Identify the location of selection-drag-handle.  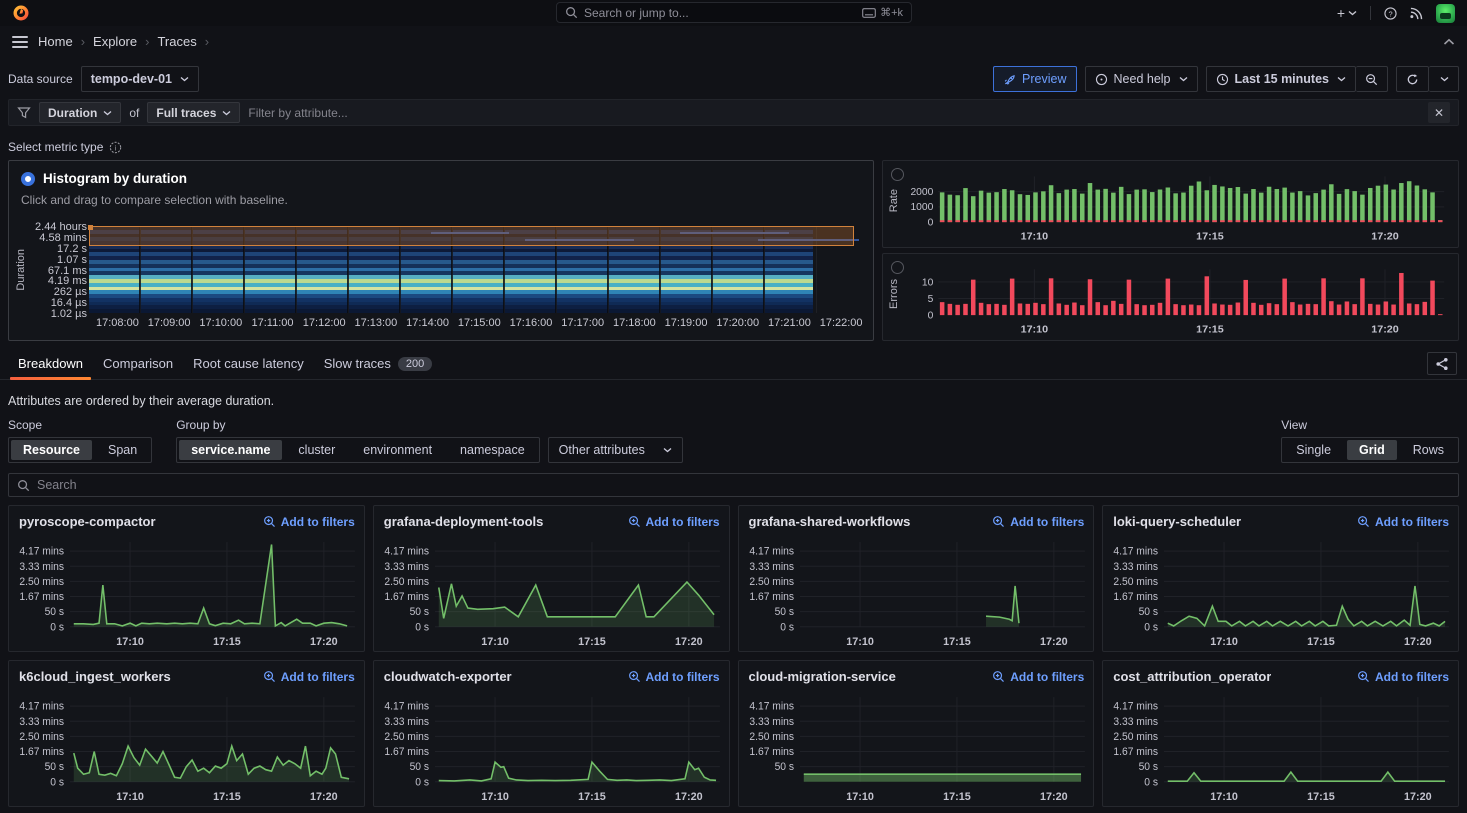
(90, 227).